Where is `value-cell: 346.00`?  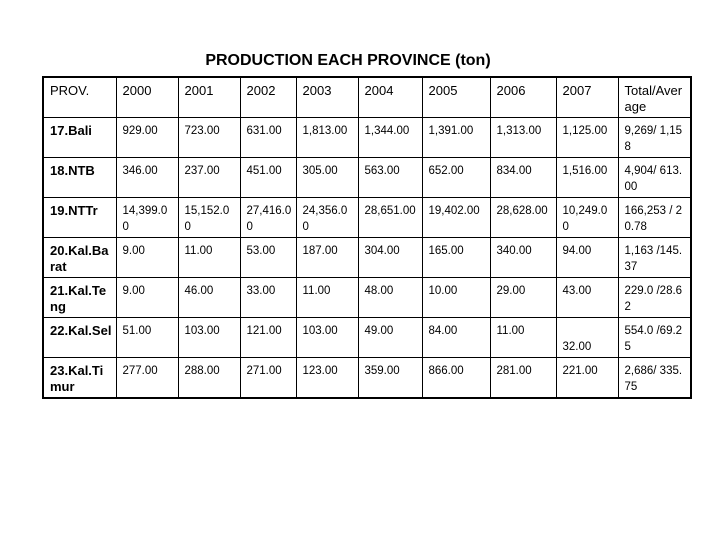
value-cell: 346.00 is located at coordinates (147, 177).